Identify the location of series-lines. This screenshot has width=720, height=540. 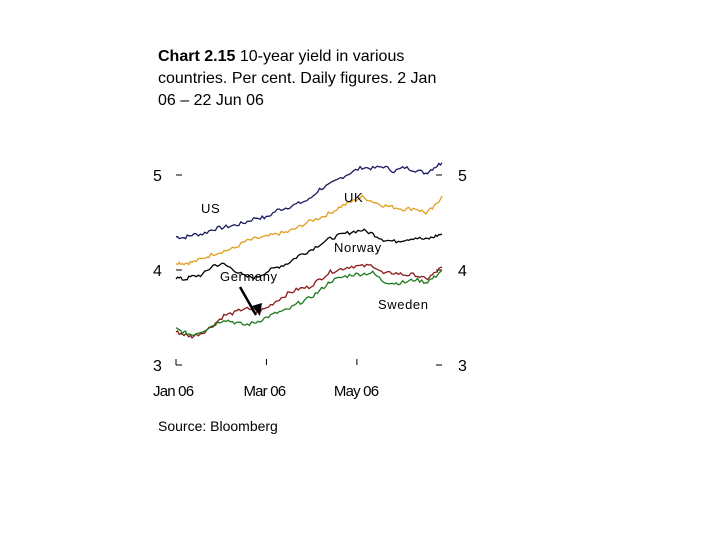
(309, 251).